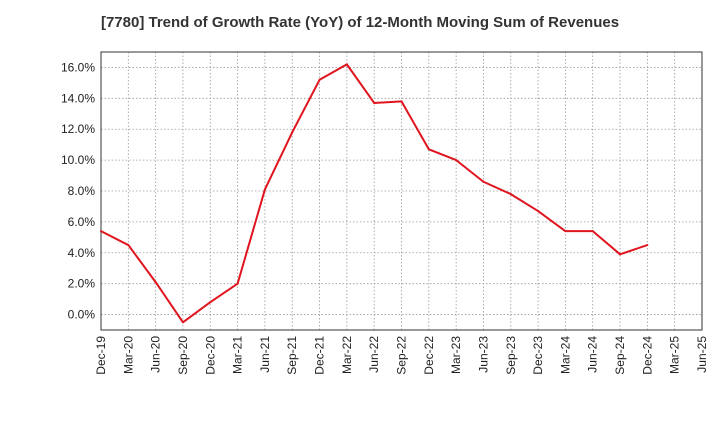 This screenshot has height=440, width=720. What do you see at coordinates (238, 355) in the screenshot?
I see `x-tick-label: Mar-21` at bounding box center [238, 355].